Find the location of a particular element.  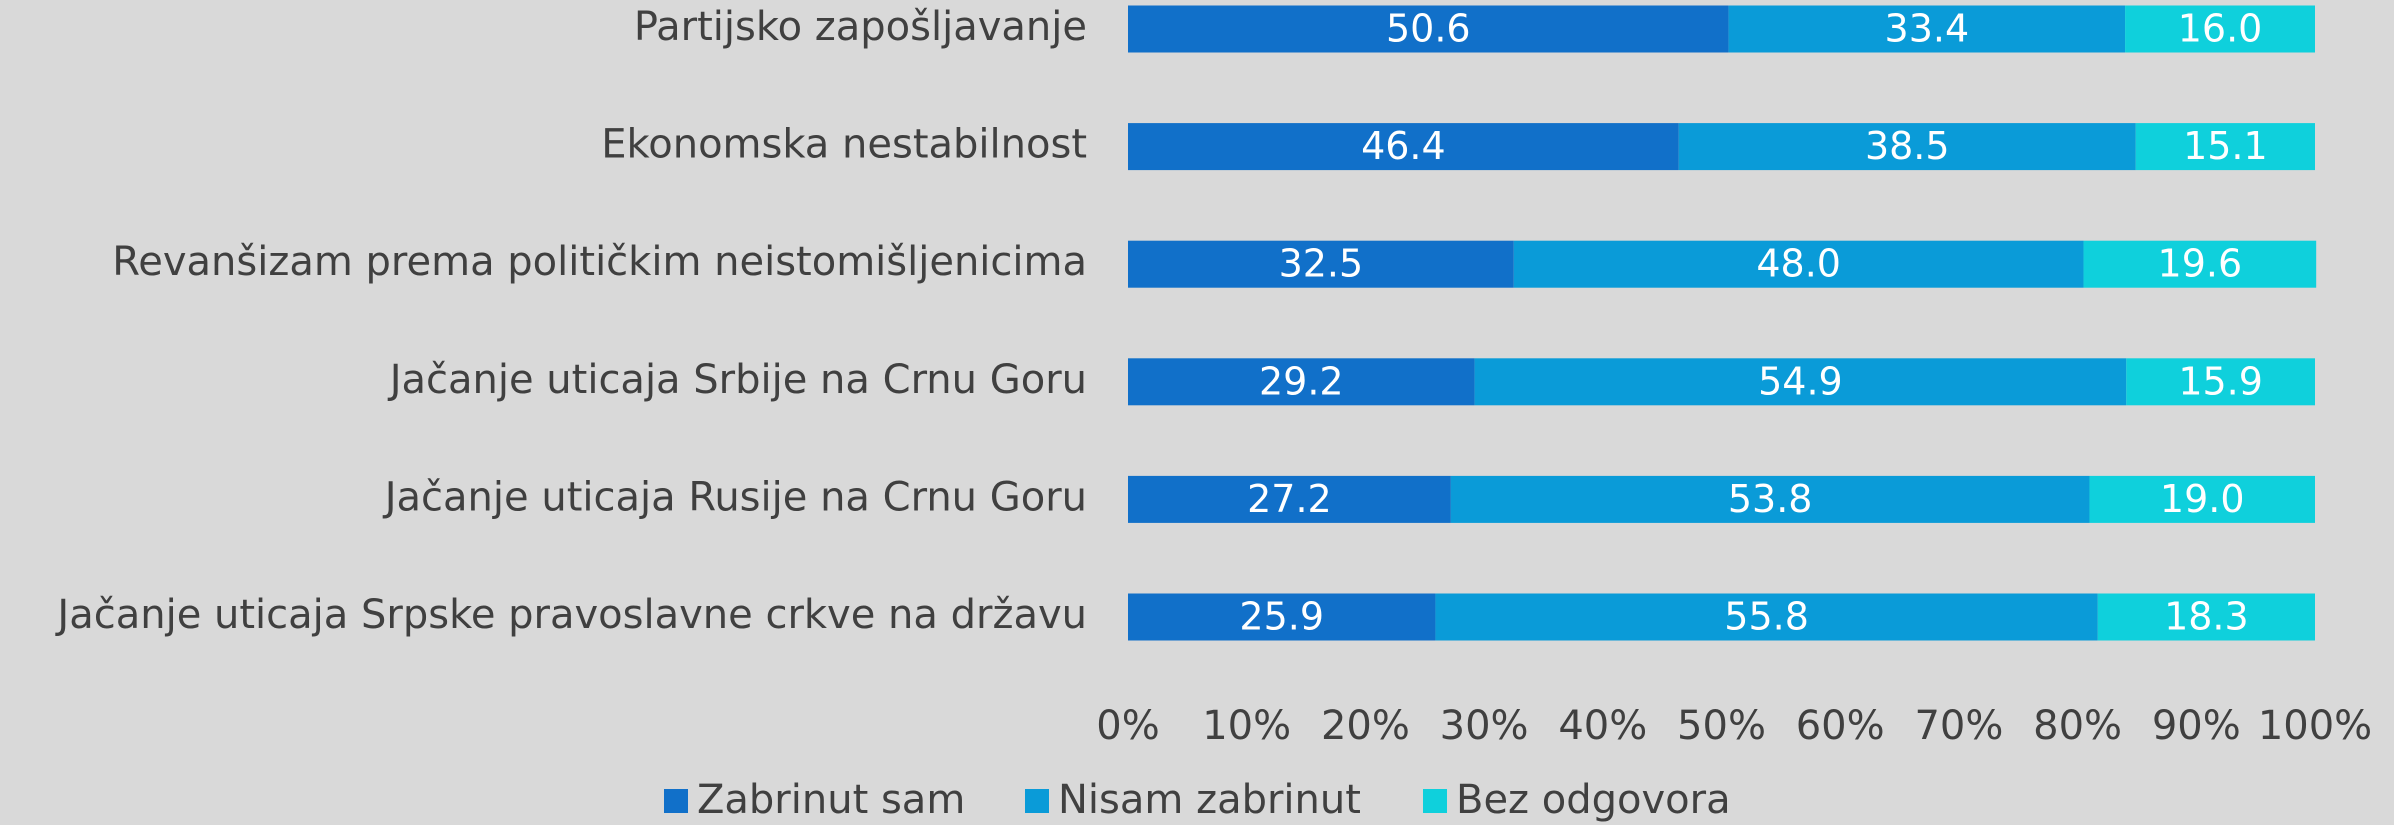

value-label: 29.2 is located at coordinates (1301, 381).